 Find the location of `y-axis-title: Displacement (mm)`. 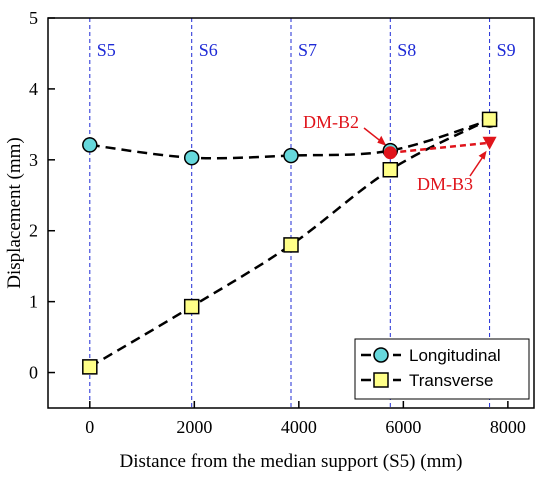

y-axis-title: Displacement (mm) is located at coordinates (14, 212).